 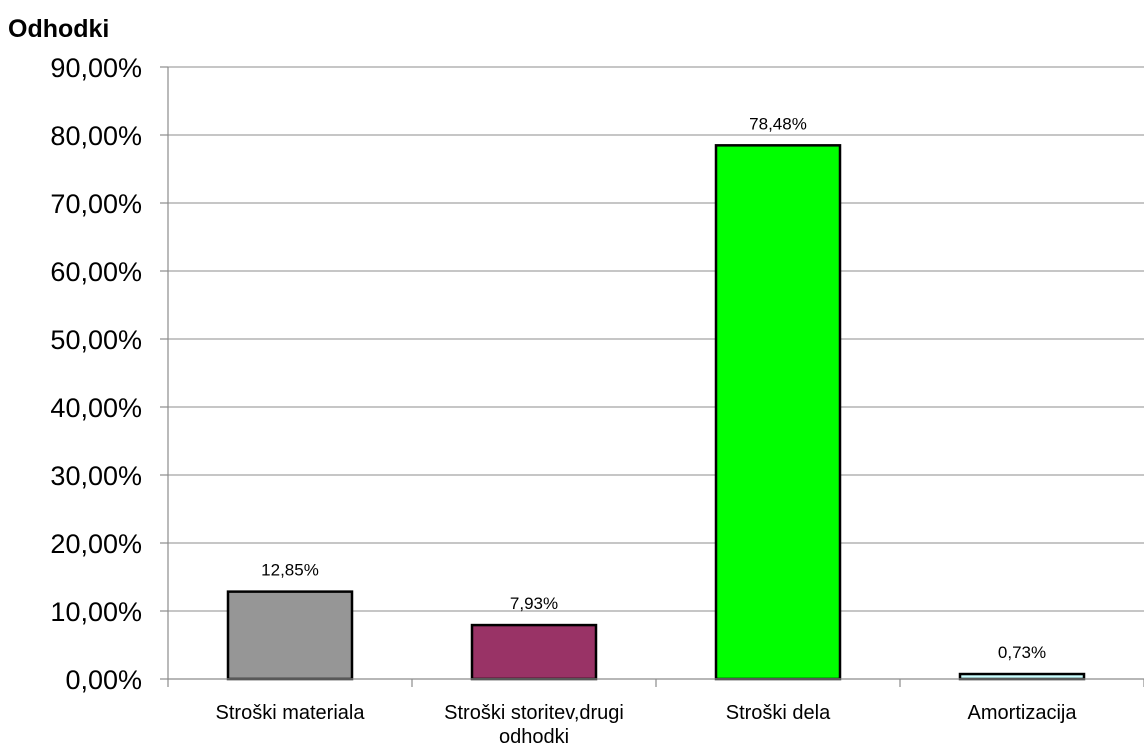 I want to click on data-label: 12,85%, so click(x=290, y=570).